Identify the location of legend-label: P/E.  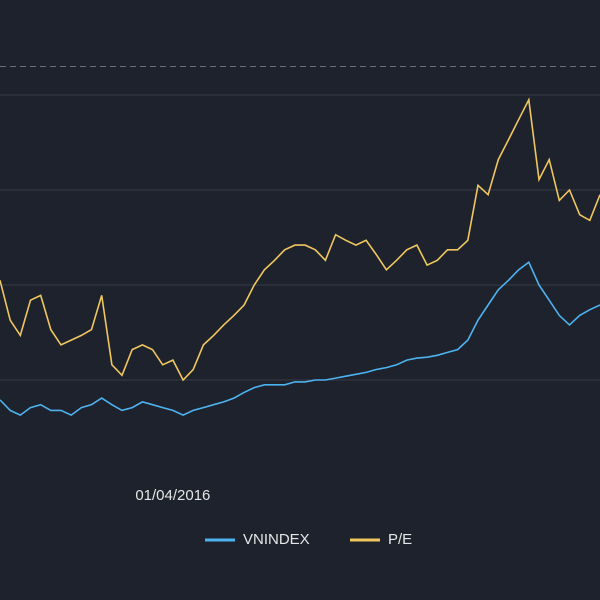
(400, 539).